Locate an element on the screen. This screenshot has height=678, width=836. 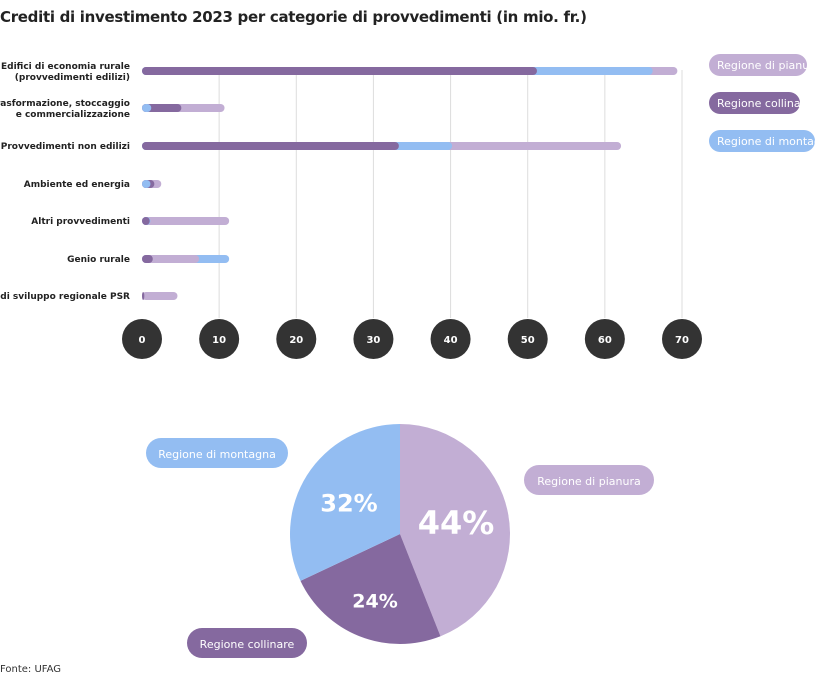
pie-legend-label: Regione di montagna is located at coordinates (217, 454).